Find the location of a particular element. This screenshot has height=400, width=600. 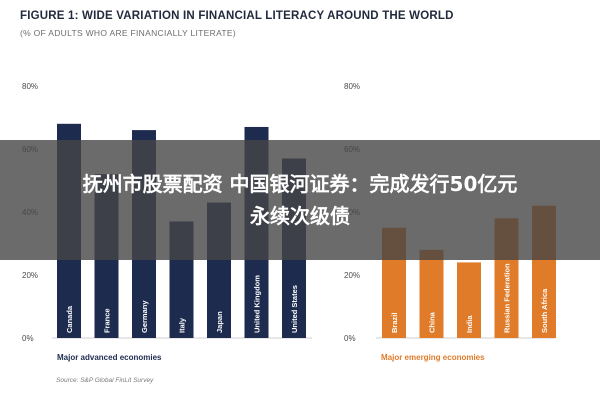

bar-category-label: Germany is located at coordinates (144, 316).